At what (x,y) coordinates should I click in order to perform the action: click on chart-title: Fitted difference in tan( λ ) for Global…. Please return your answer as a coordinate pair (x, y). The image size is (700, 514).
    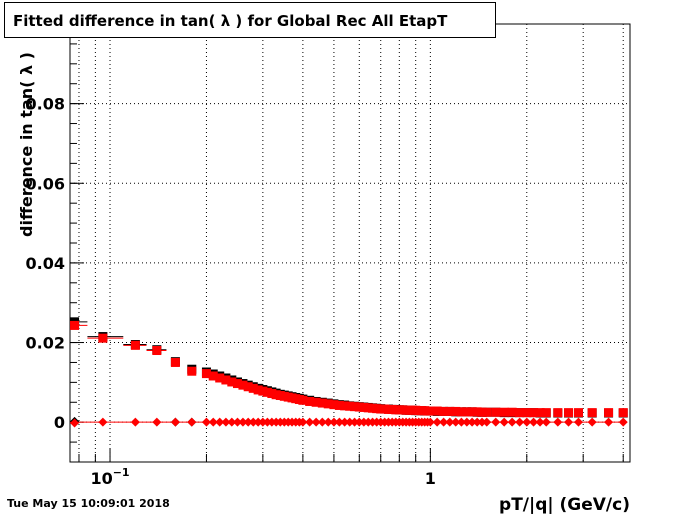
    Looking at the image, I should click on (230, 21).